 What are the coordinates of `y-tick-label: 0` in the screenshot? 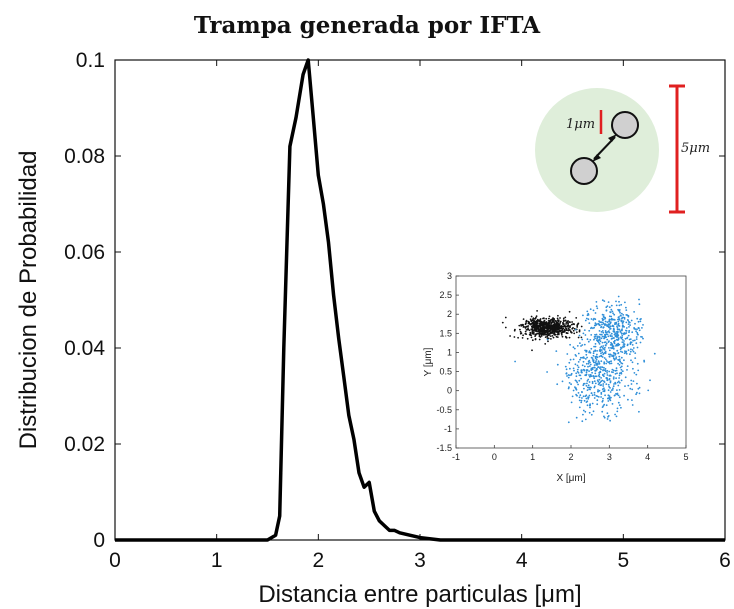 It's located at (99, 540).